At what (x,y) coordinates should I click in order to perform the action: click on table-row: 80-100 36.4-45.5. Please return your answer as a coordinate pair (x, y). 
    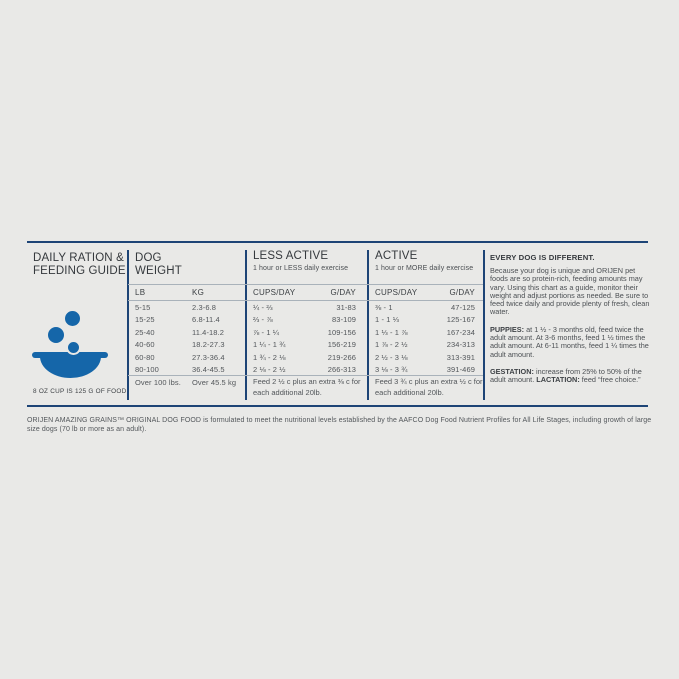
    Looking at the image, I should click on (186, 370).